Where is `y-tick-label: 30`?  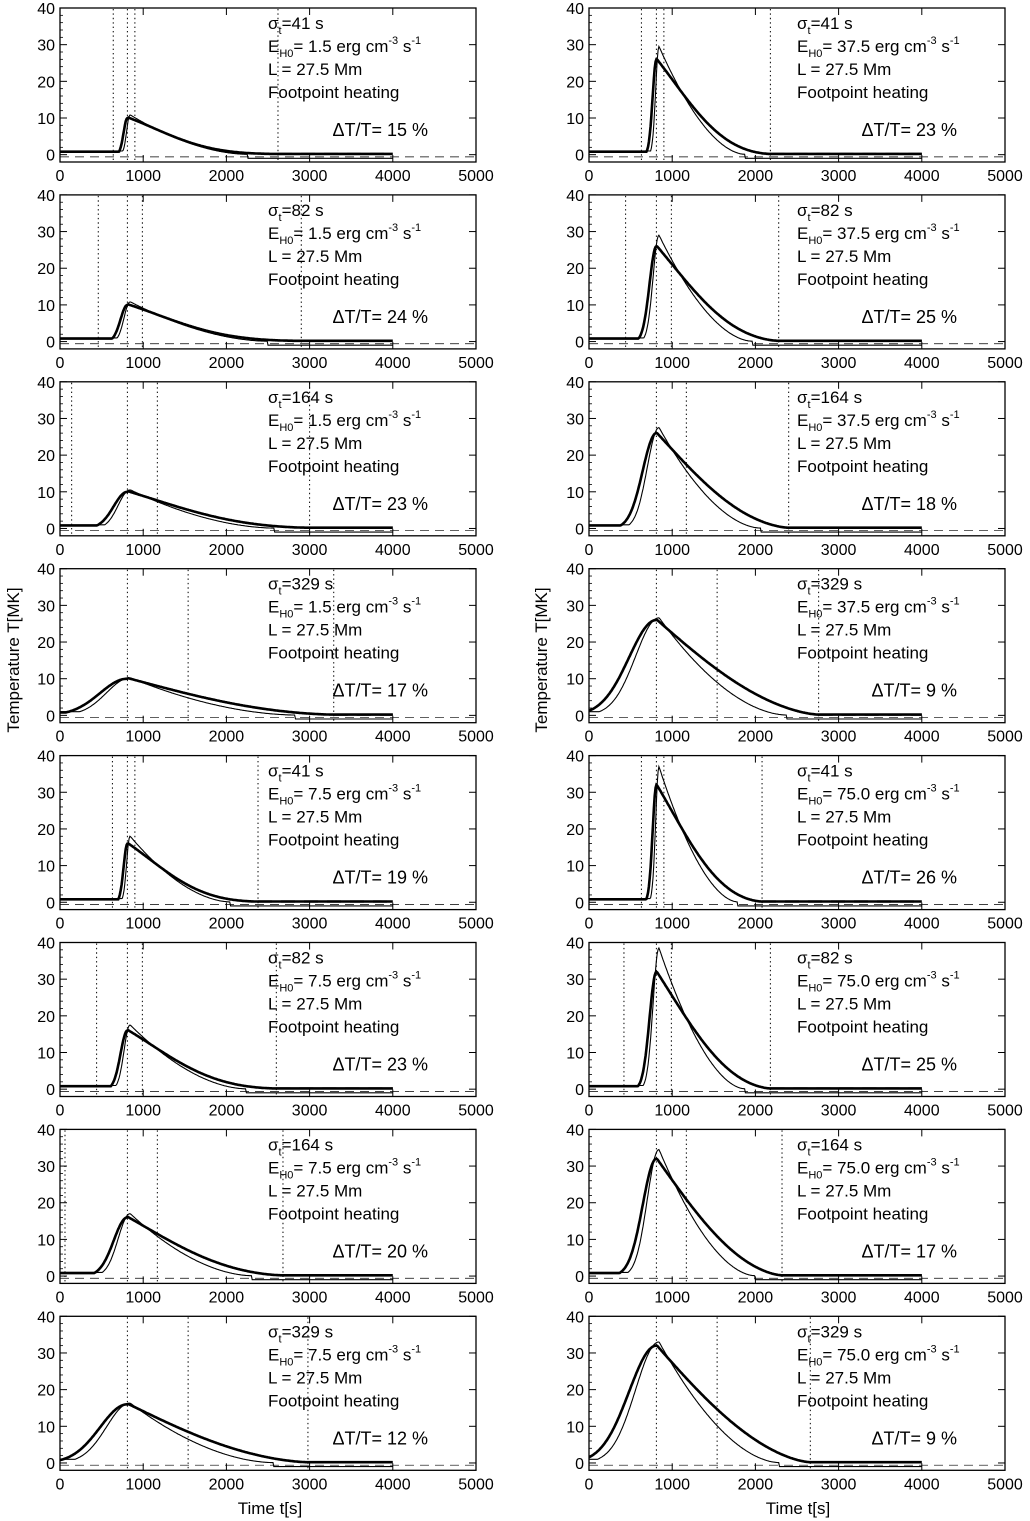 y-tick-label: 30 is located at coordinates (46, 980).